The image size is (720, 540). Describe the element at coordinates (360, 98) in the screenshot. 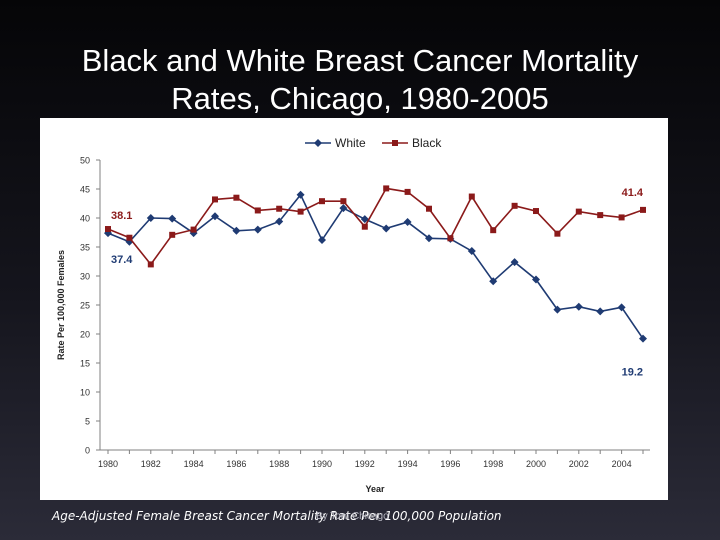

I see `slide-title-line-2: Rates, Chicago, 1980-2005` at that location.